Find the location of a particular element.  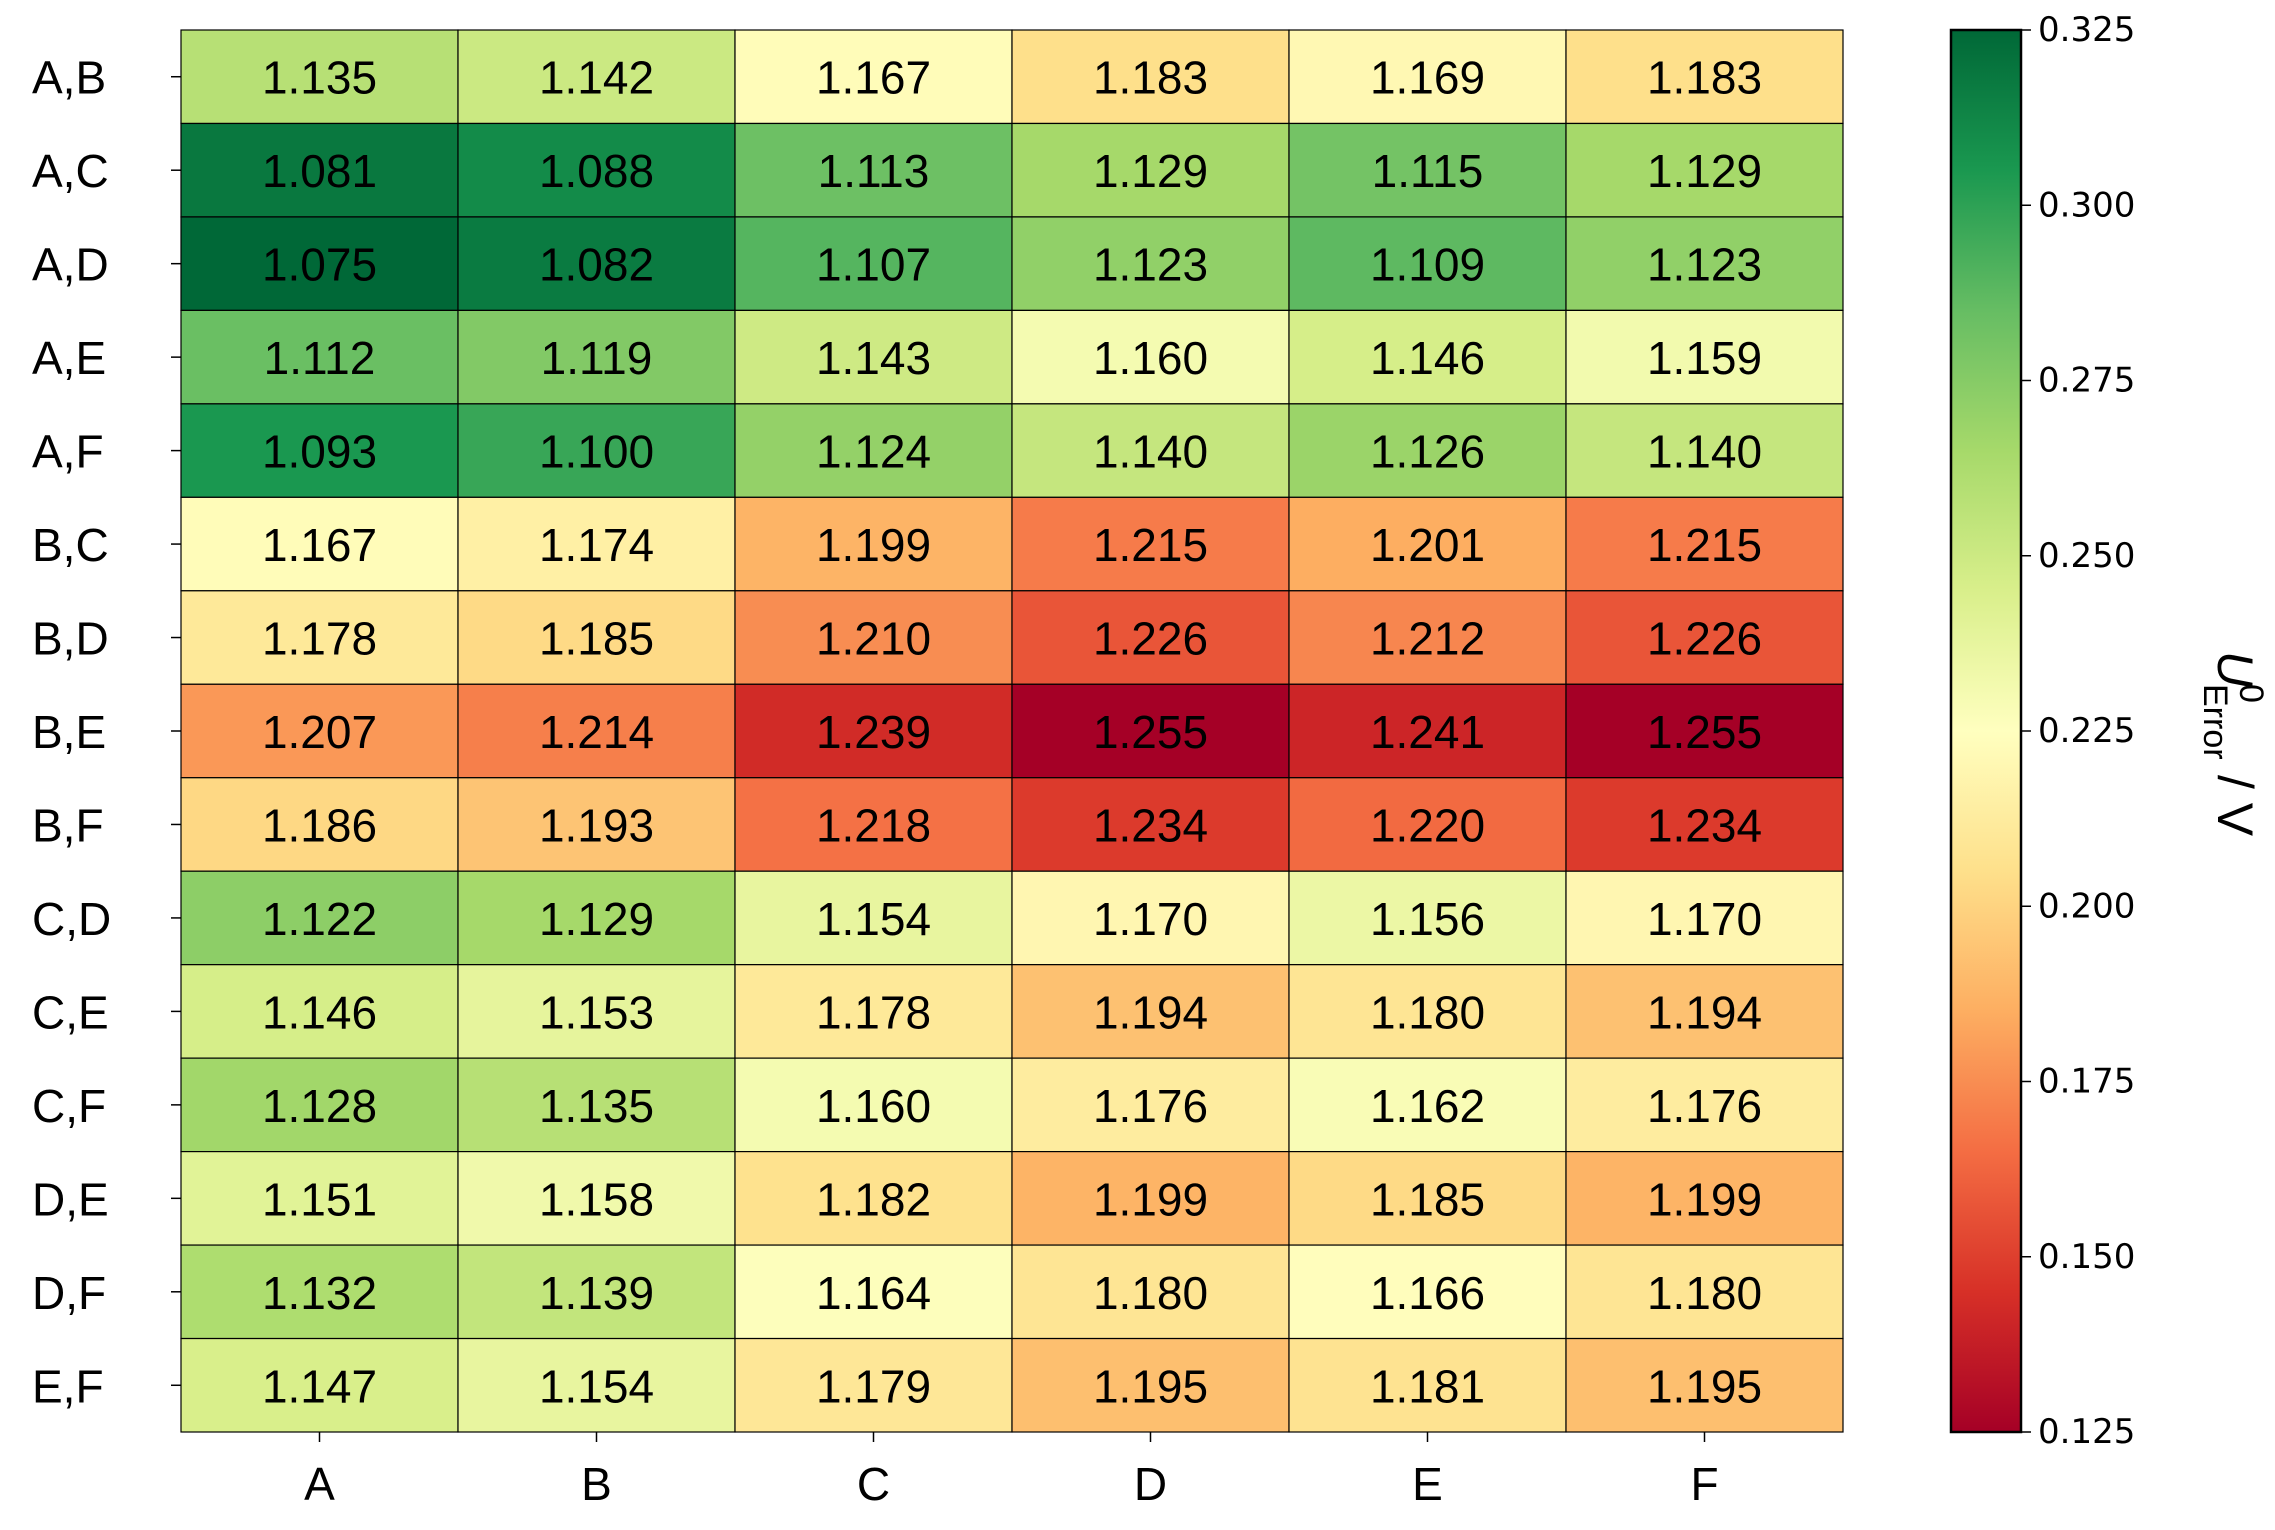

x-tick-label: F is located at coordinates (1704, 1484).